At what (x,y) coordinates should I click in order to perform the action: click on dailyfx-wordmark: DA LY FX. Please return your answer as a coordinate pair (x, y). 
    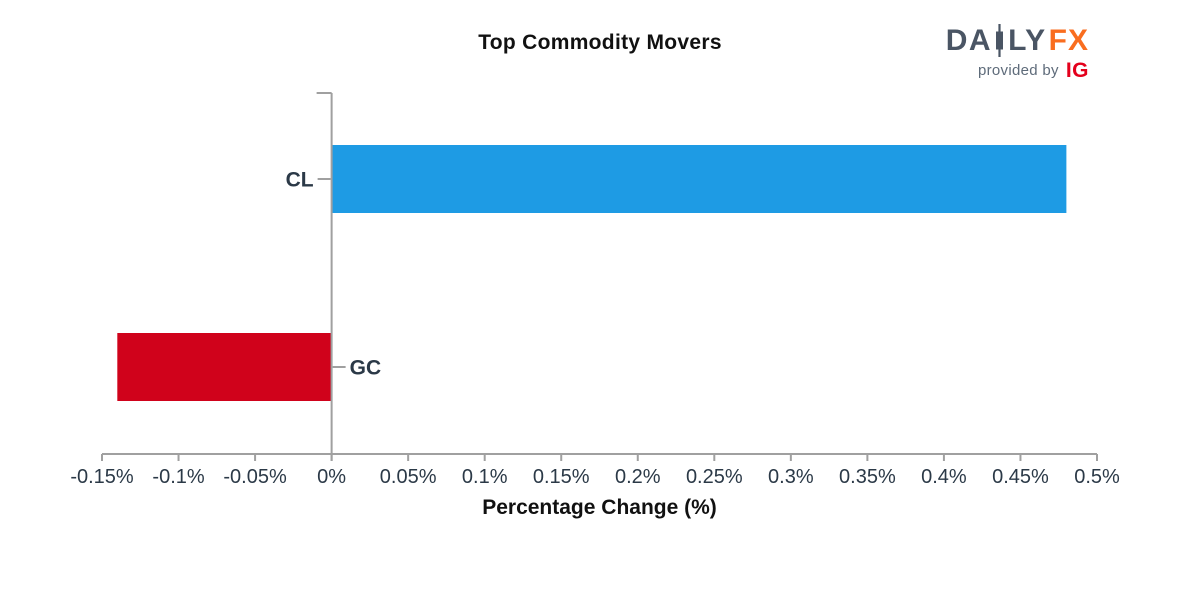
    Looking at the image, I should click on (1017, 40).